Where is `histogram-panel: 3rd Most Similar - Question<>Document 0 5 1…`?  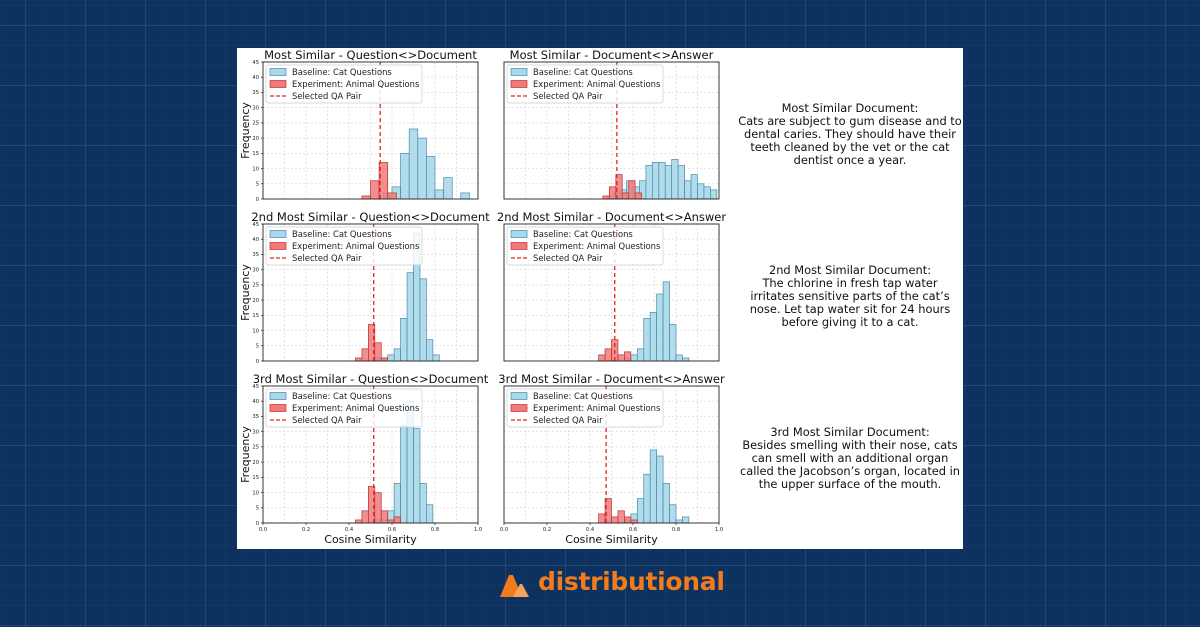
histogram-panel: 3rd Most Similar - Question<>Document 0 5 1… is located at coordinates (364, 459).